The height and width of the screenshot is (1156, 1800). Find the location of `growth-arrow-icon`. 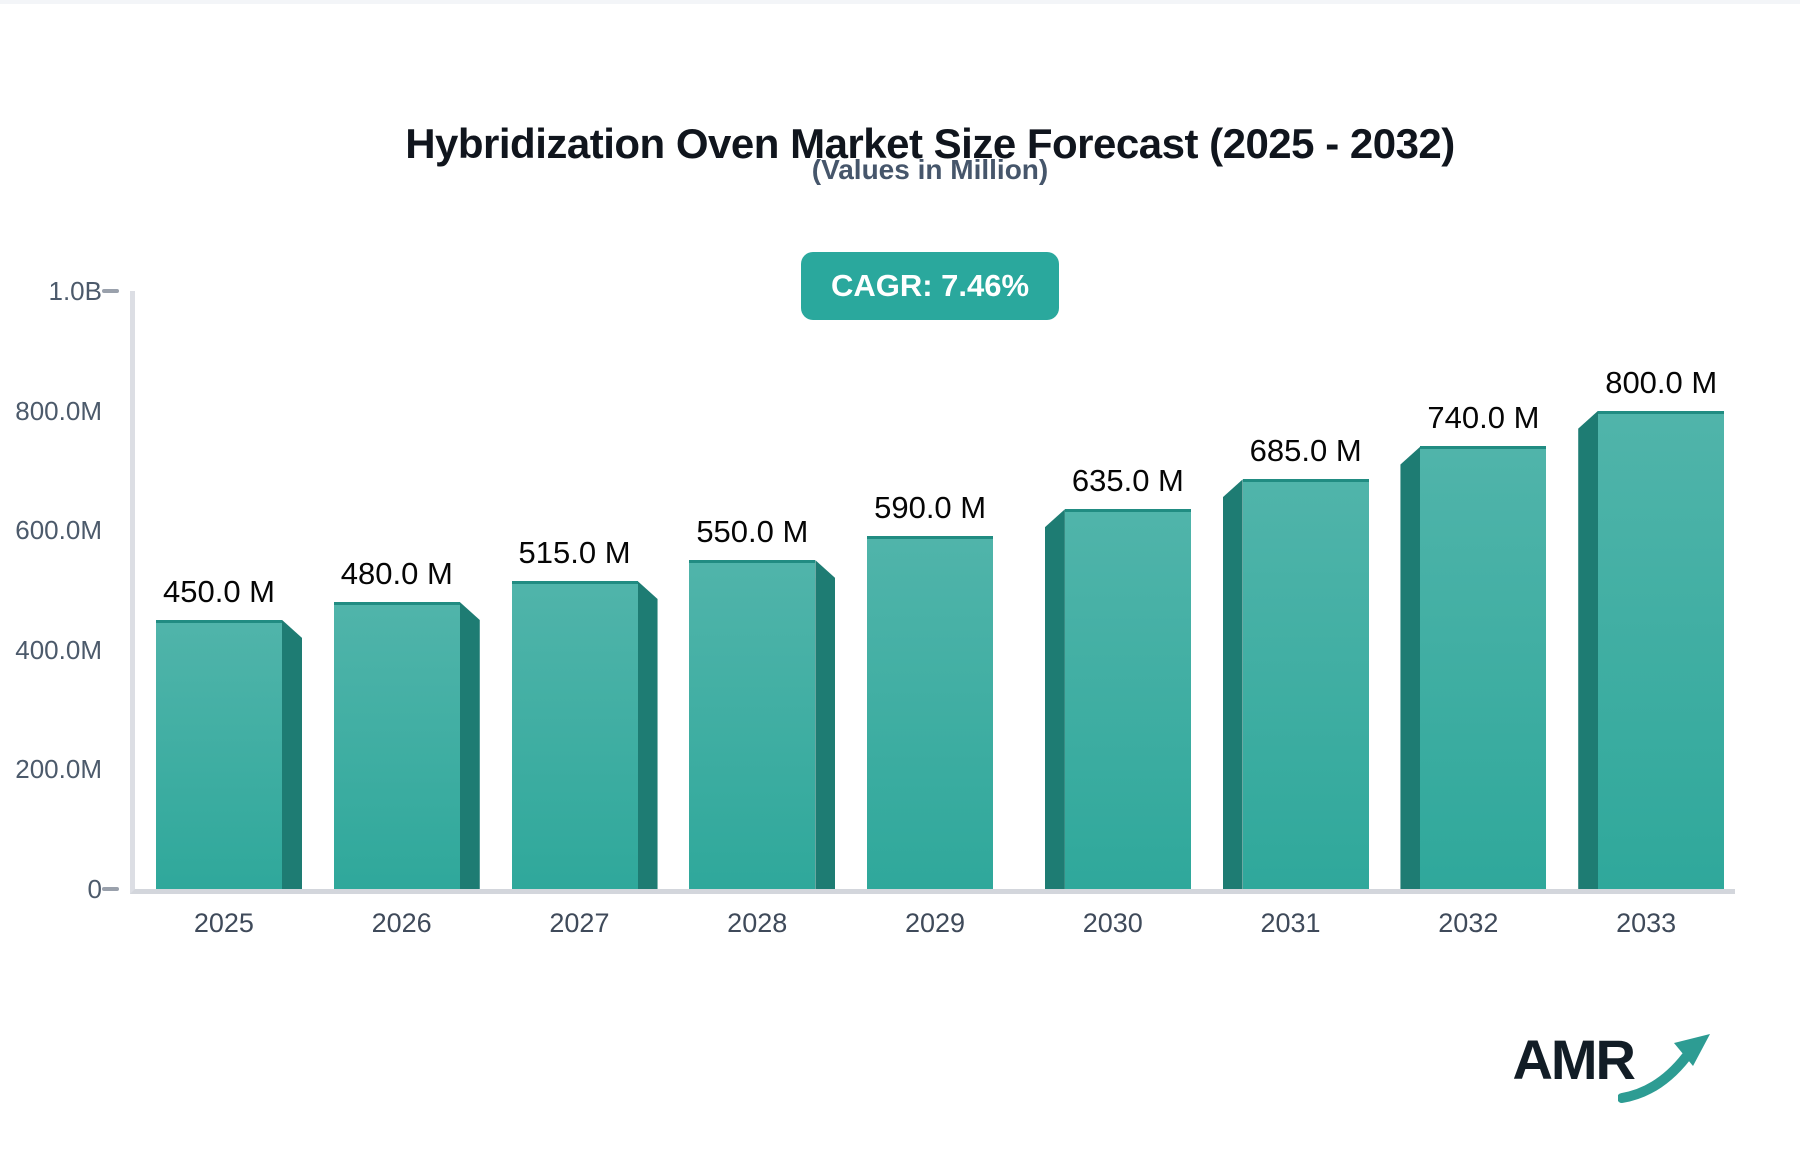

growth-arrow-icon is located at coordinates (1664, 1068).